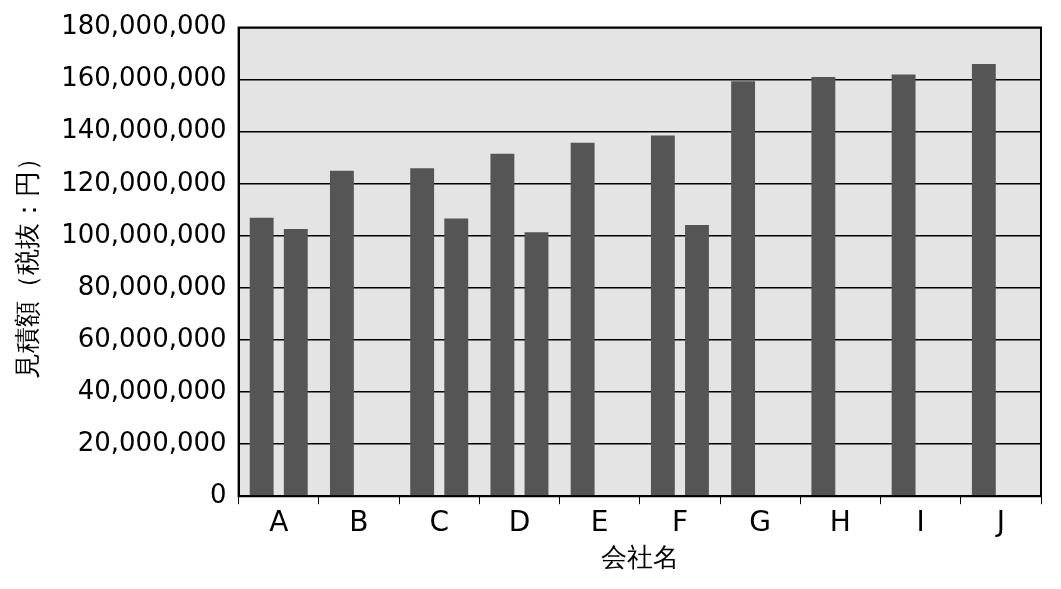  I want to click on x-tick-label: I, so click(920, 522).